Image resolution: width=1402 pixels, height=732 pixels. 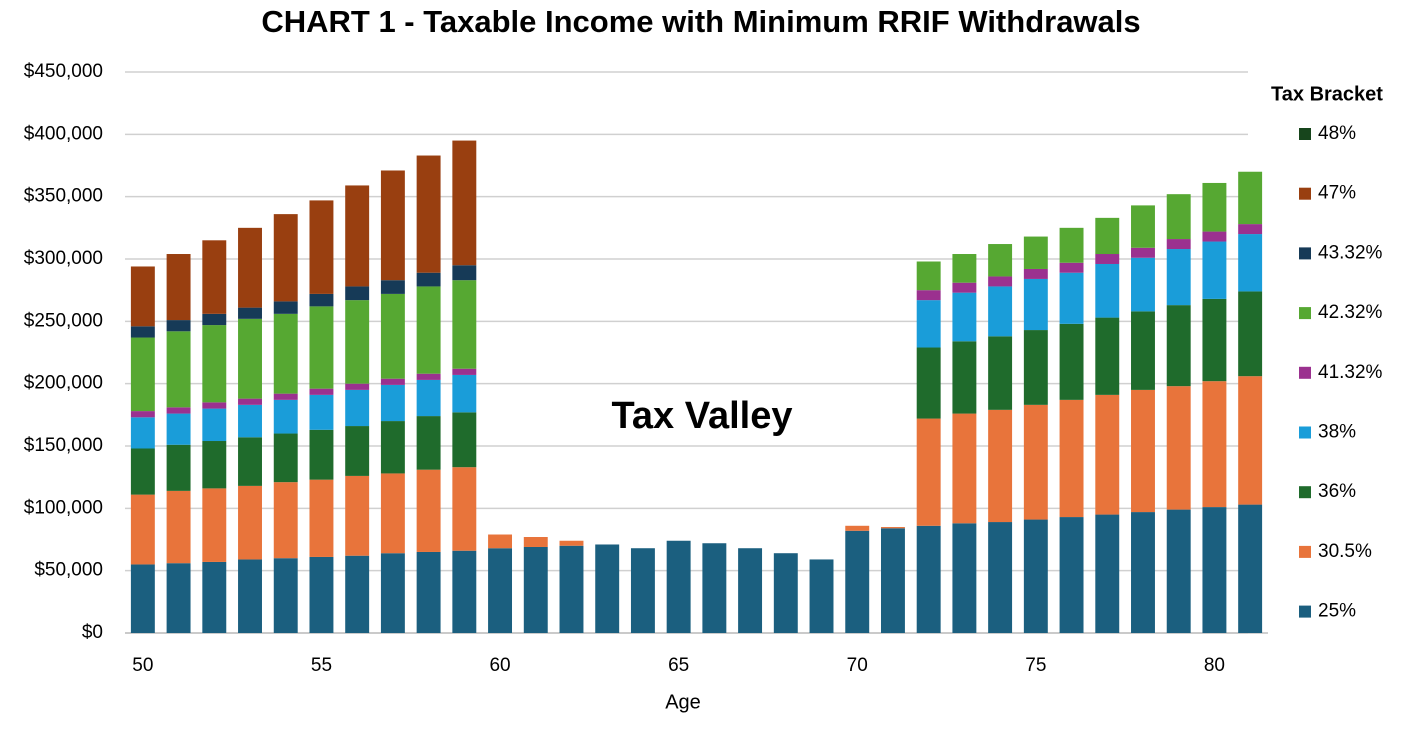 What do you see at coordinates (1345, 551) in the screenshot?
I see `legend-label: 30.5%` at bounding box center [1345, 551].